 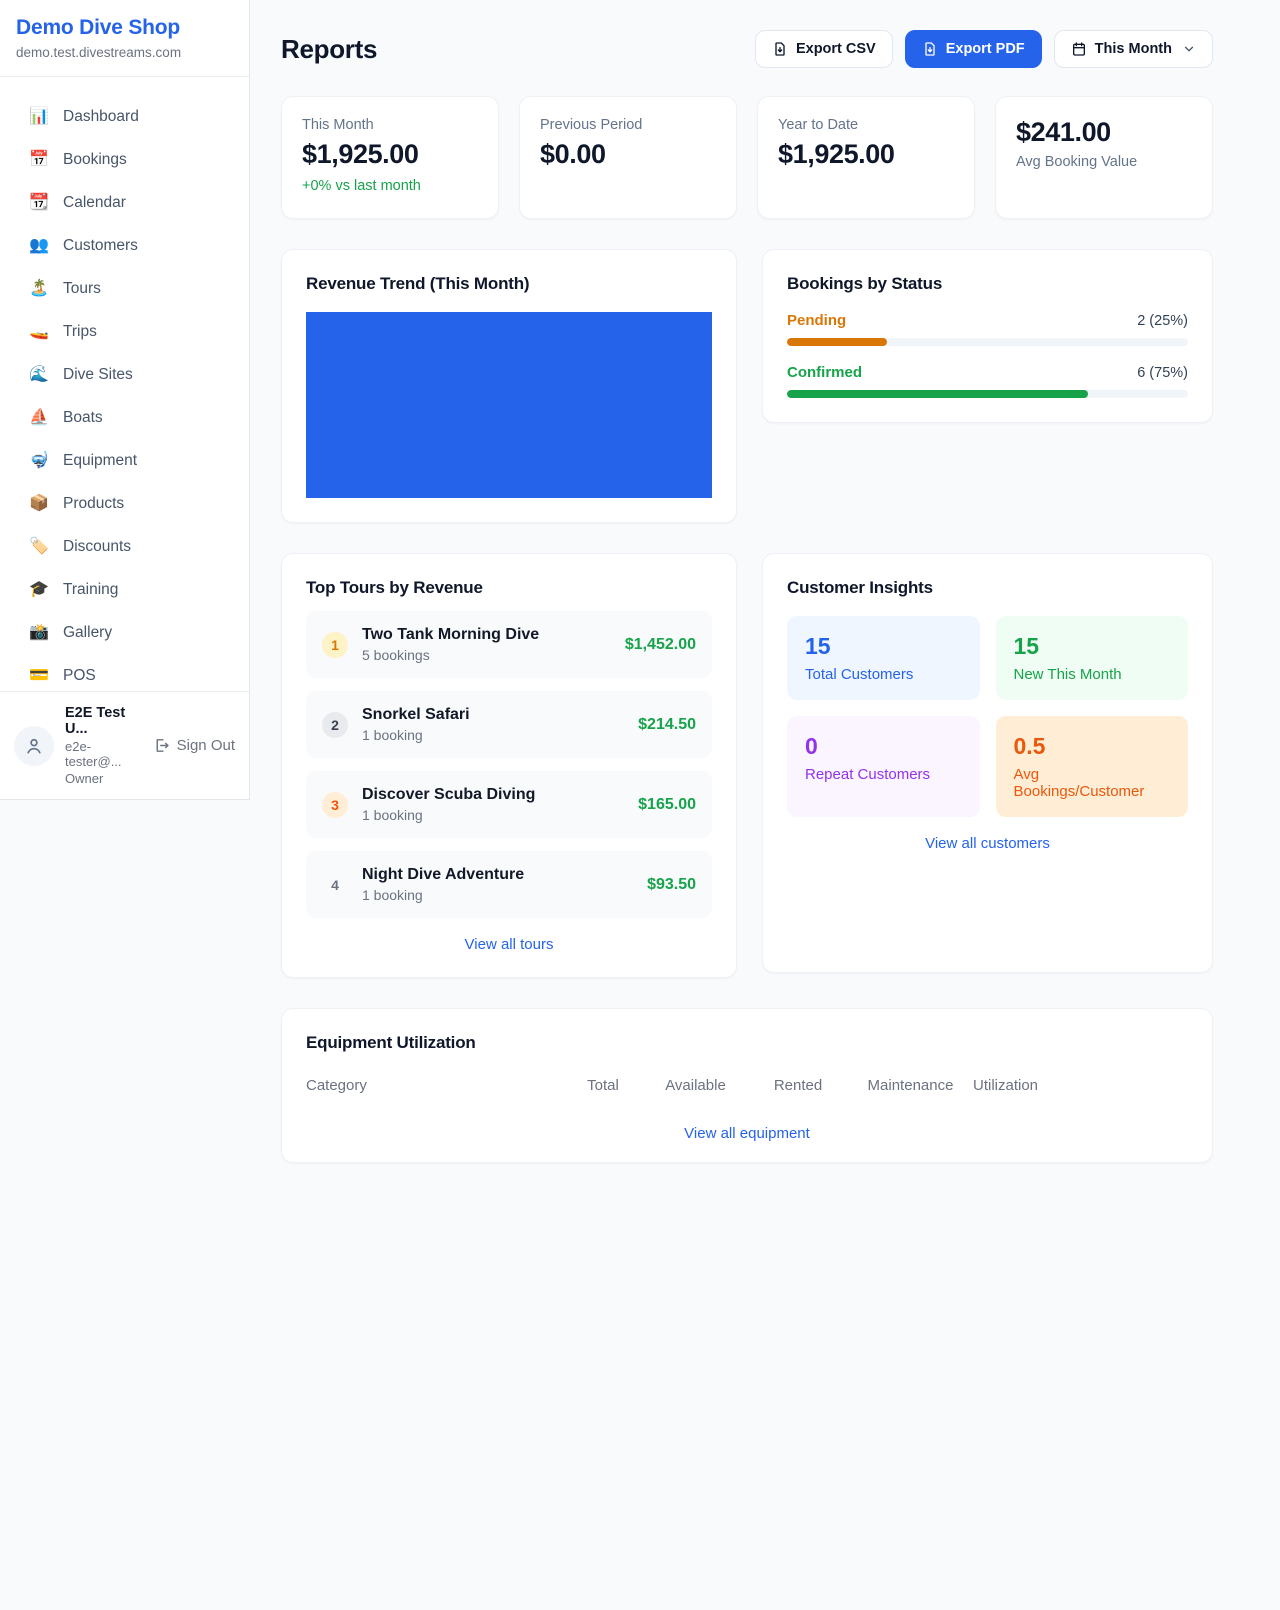 What do you see at coordinates (335, 884) in the screenshot?
I see `rank-badge: 4` at bounding box center [335, 884].